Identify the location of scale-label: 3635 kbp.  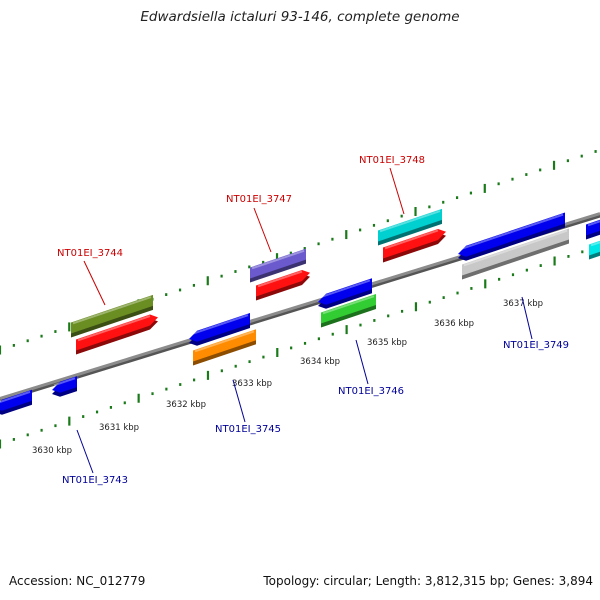
(387, 343).